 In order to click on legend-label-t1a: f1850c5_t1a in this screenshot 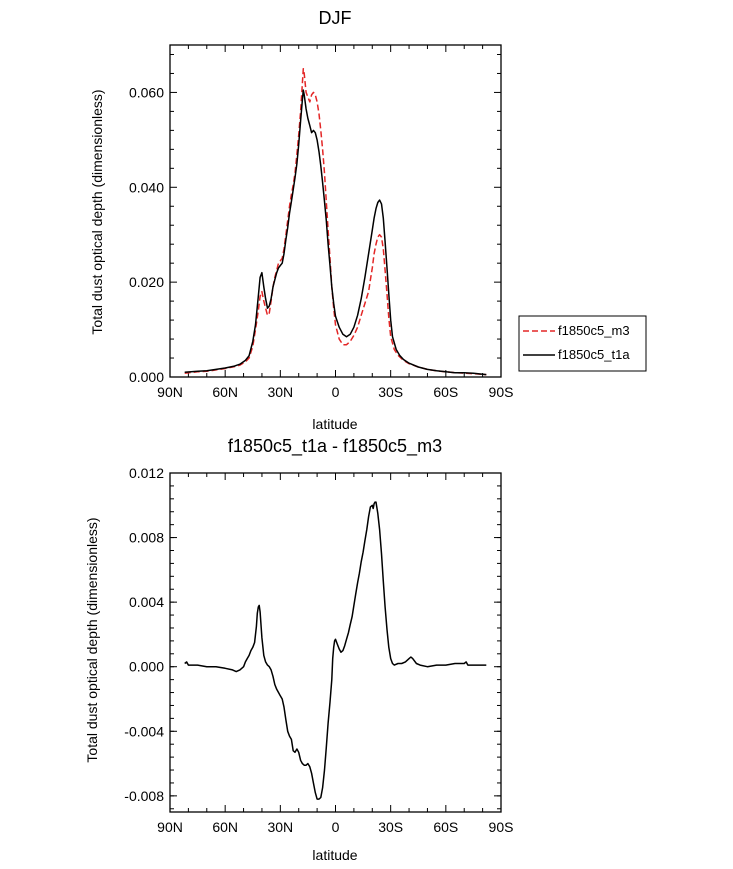, I will do `click(594, 354)`.